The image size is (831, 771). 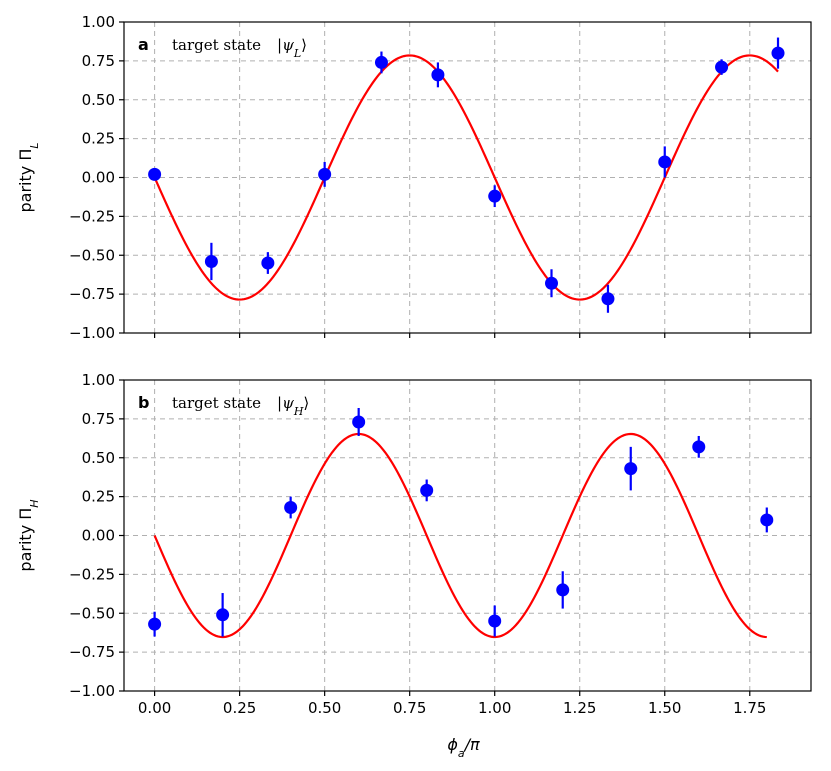 What do you see at coordinates (154, 708) in the screenshot?
I see `x-tick-label: 0.00` at bounding box center [154, 708].